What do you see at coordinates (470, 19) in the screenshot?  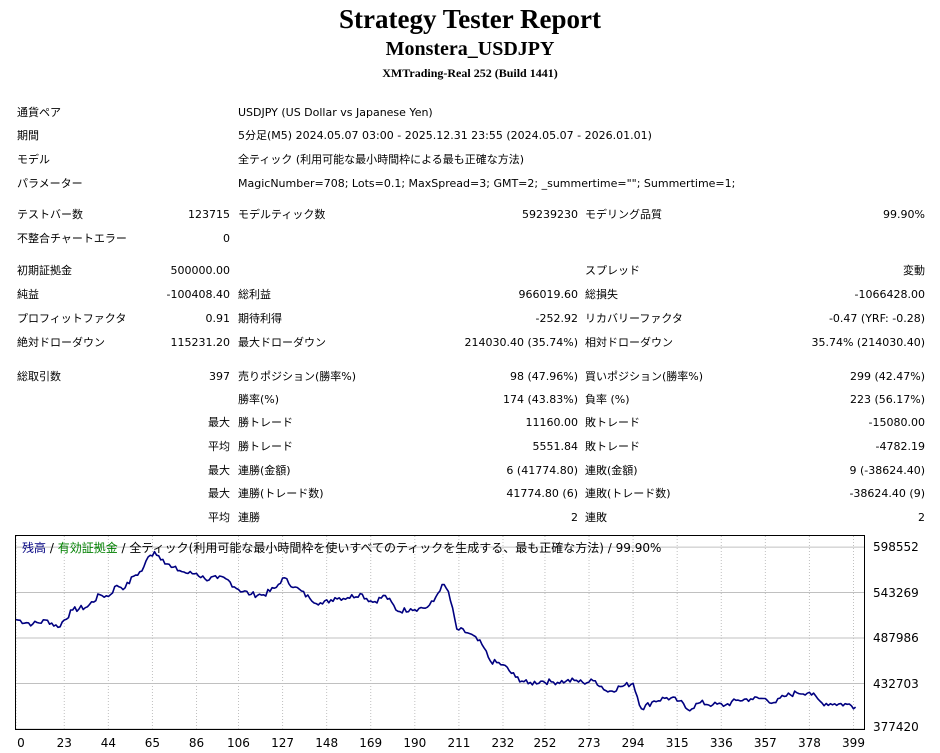 I see `report-title: Strategy Tester Report` at bounding box center [470, 19].